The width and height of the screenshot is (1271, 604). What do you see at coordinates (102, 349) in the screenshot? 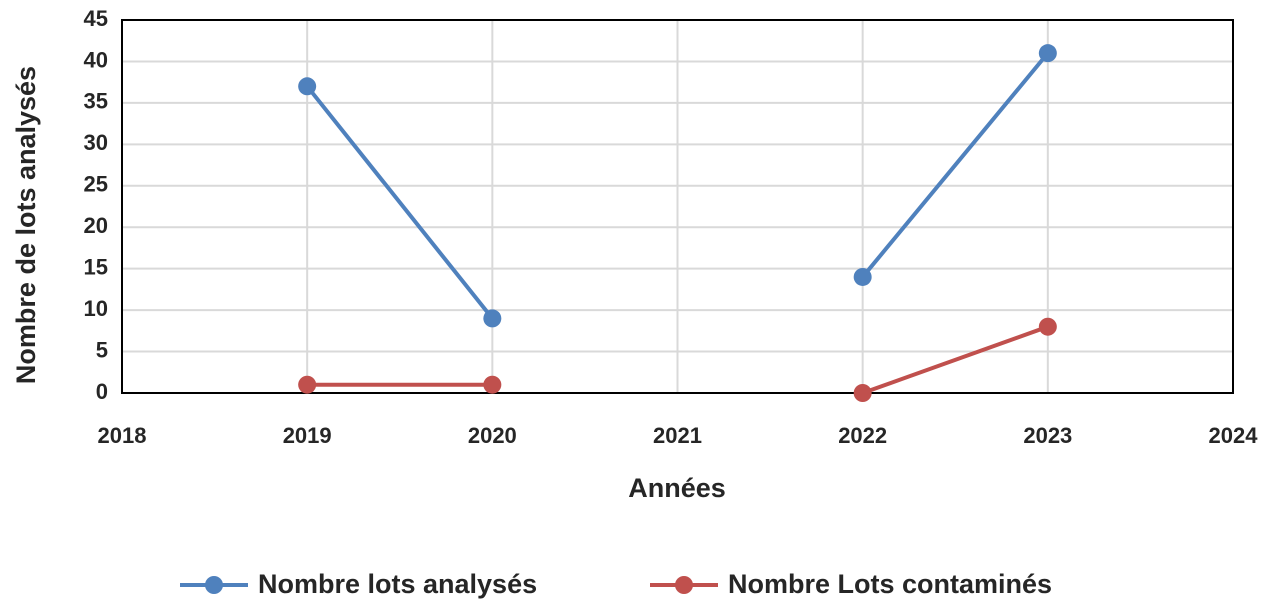
I see `y-tick-label: 5` at bounding box center [102, 349].